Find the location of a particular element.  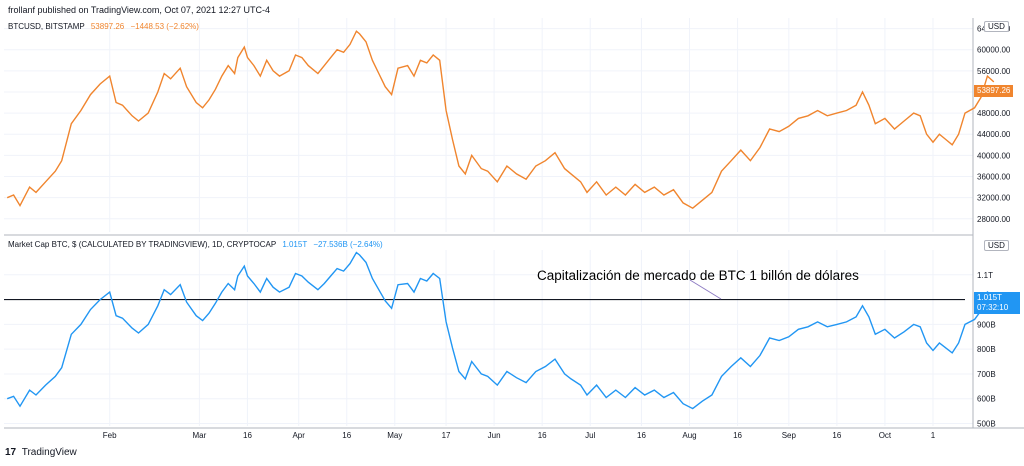

y-tick-label: 900B is located at coordinates (986, 324).